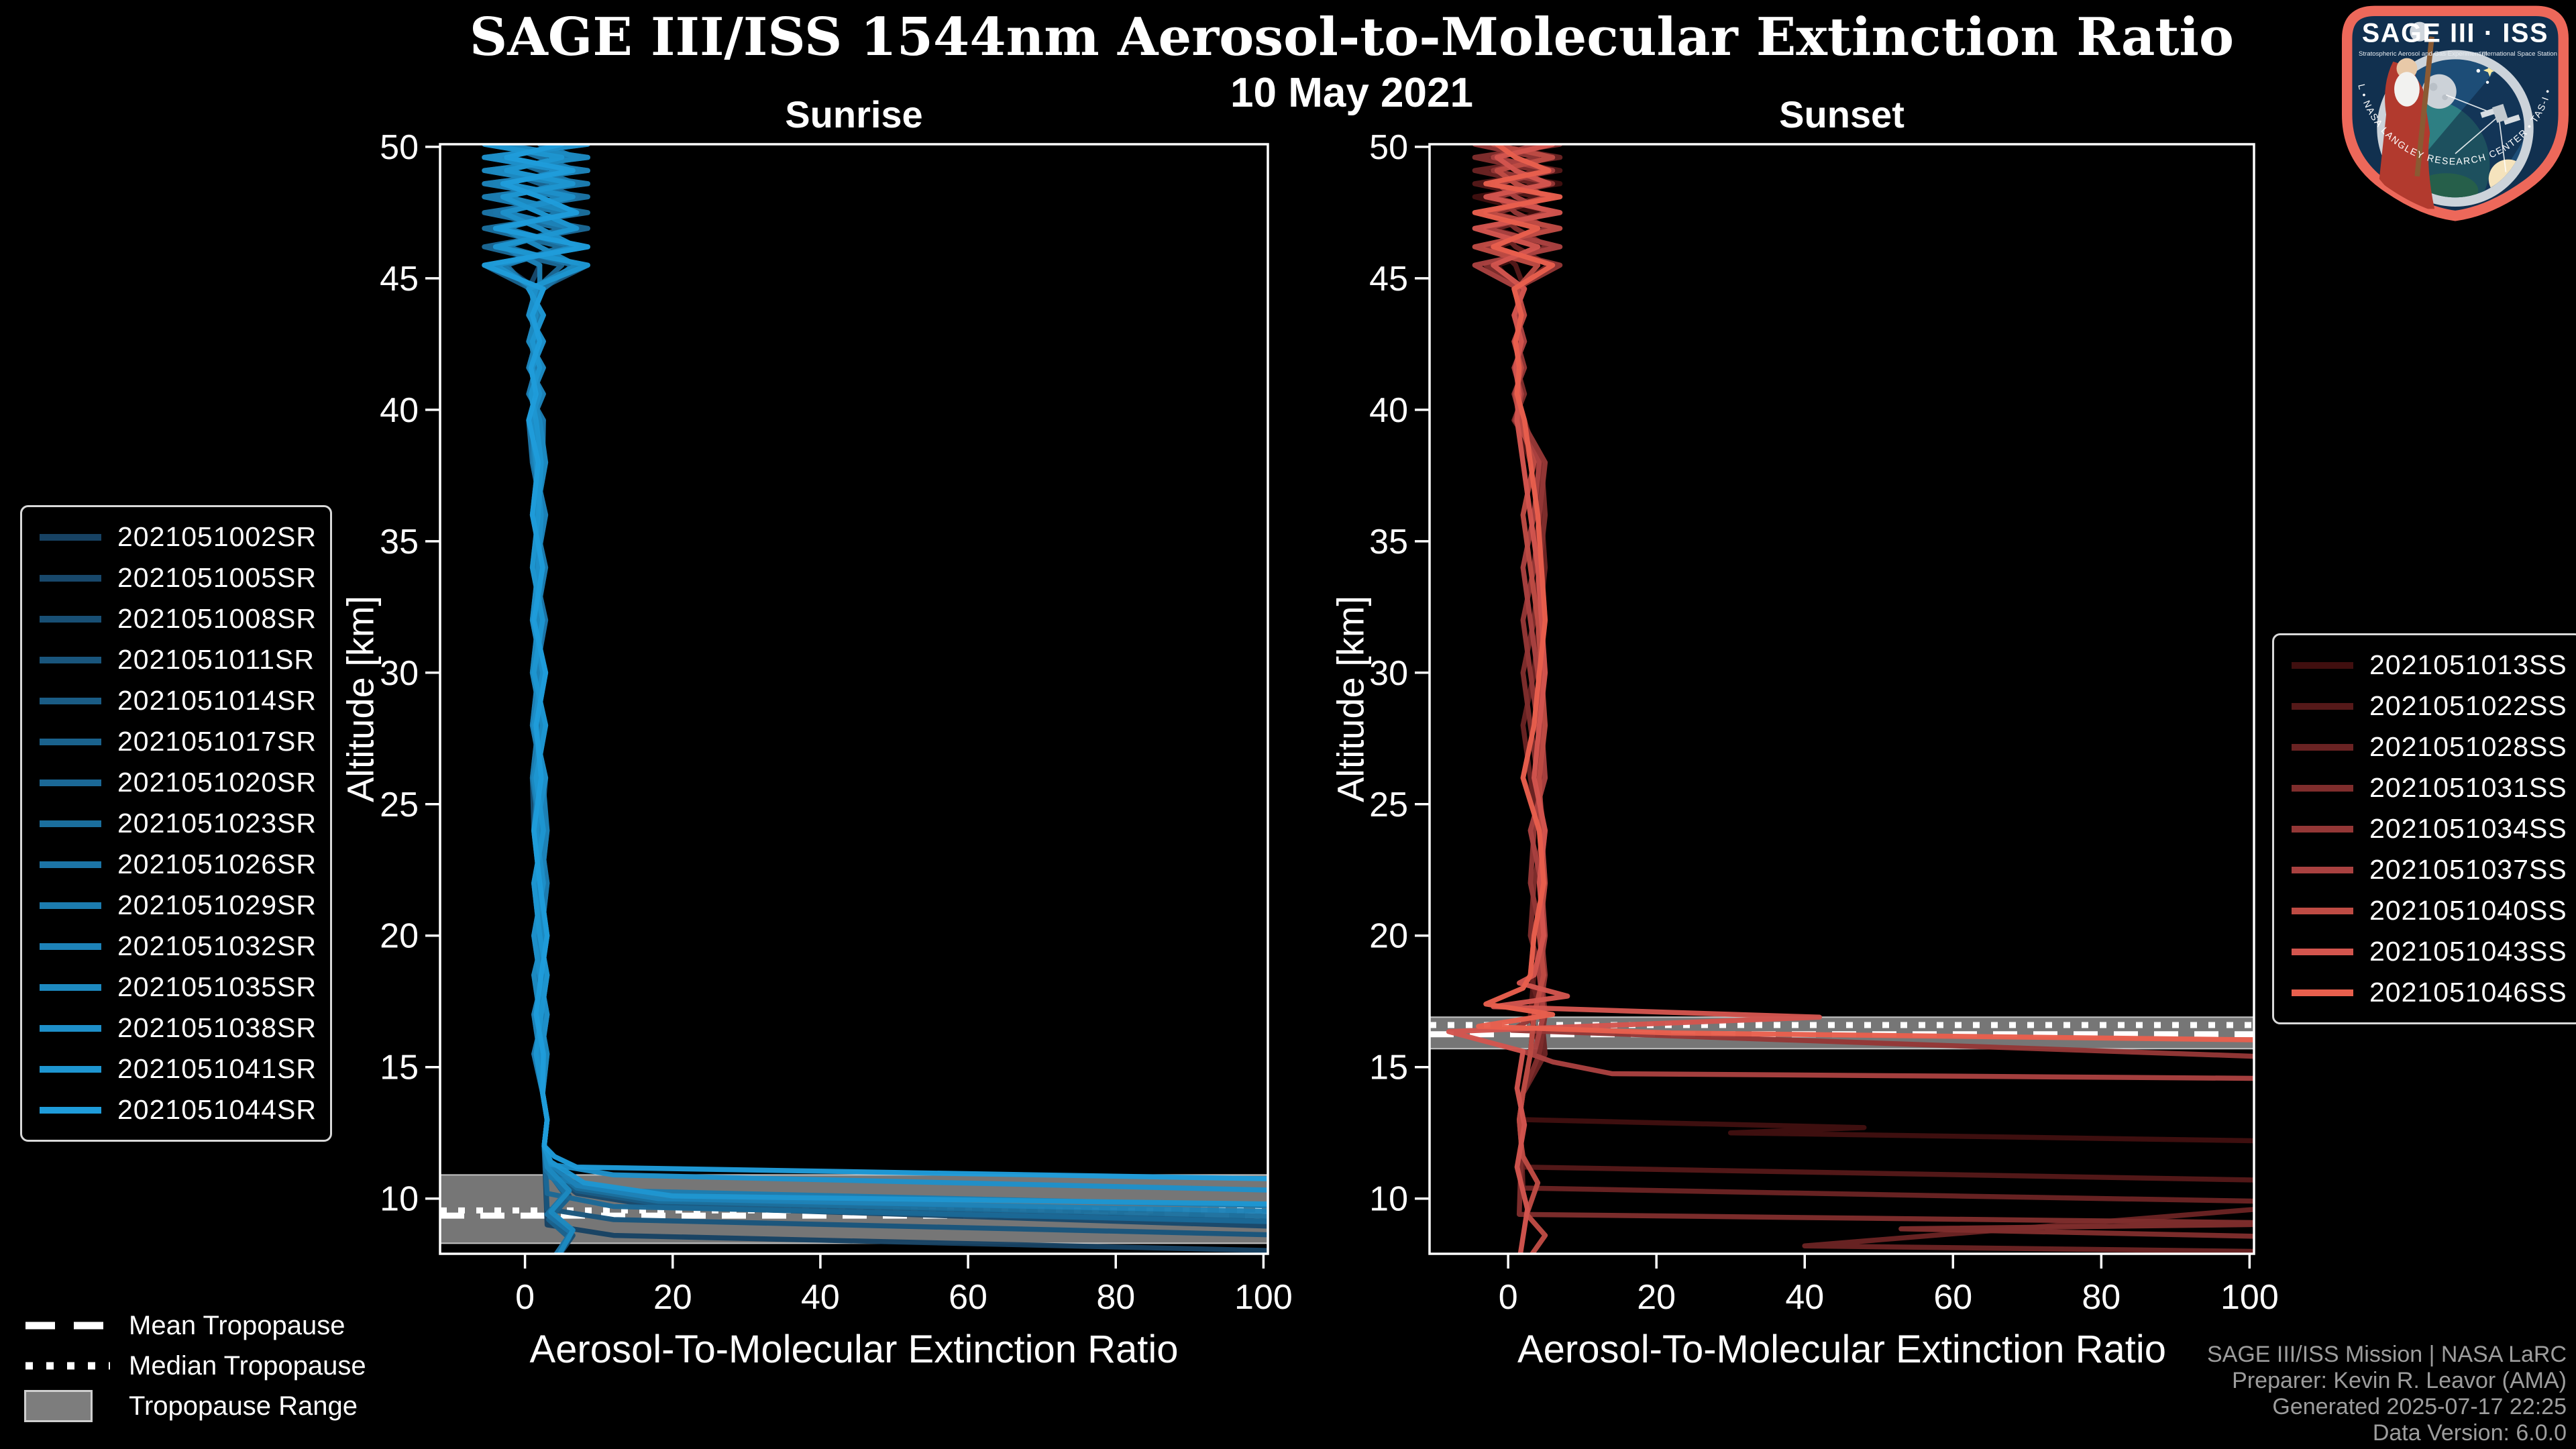  Describe the element at coordinates (1388, 805) in the screenshot. I see `y-tick-label: 25` at that location.